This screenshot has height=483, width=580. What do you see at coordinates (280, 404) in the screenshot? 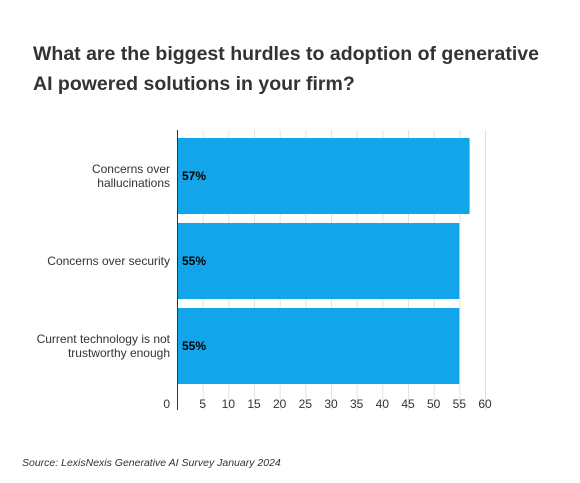
I see `x-tick-label: 20` at bounding box center [280, 404].